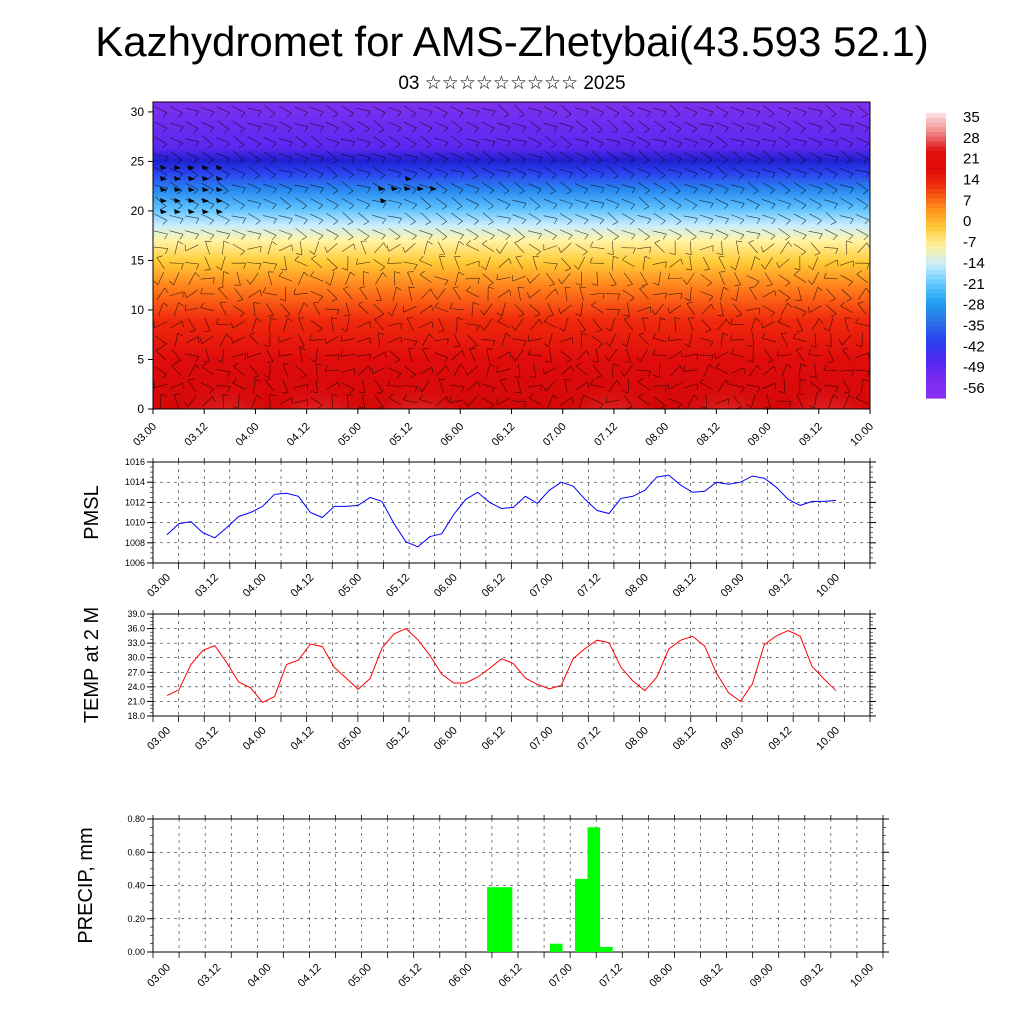 This screenshot has height=1024, width=1024. I want to click on pmsl-panel-x-tick-label: 07.00, so click(541, 586).